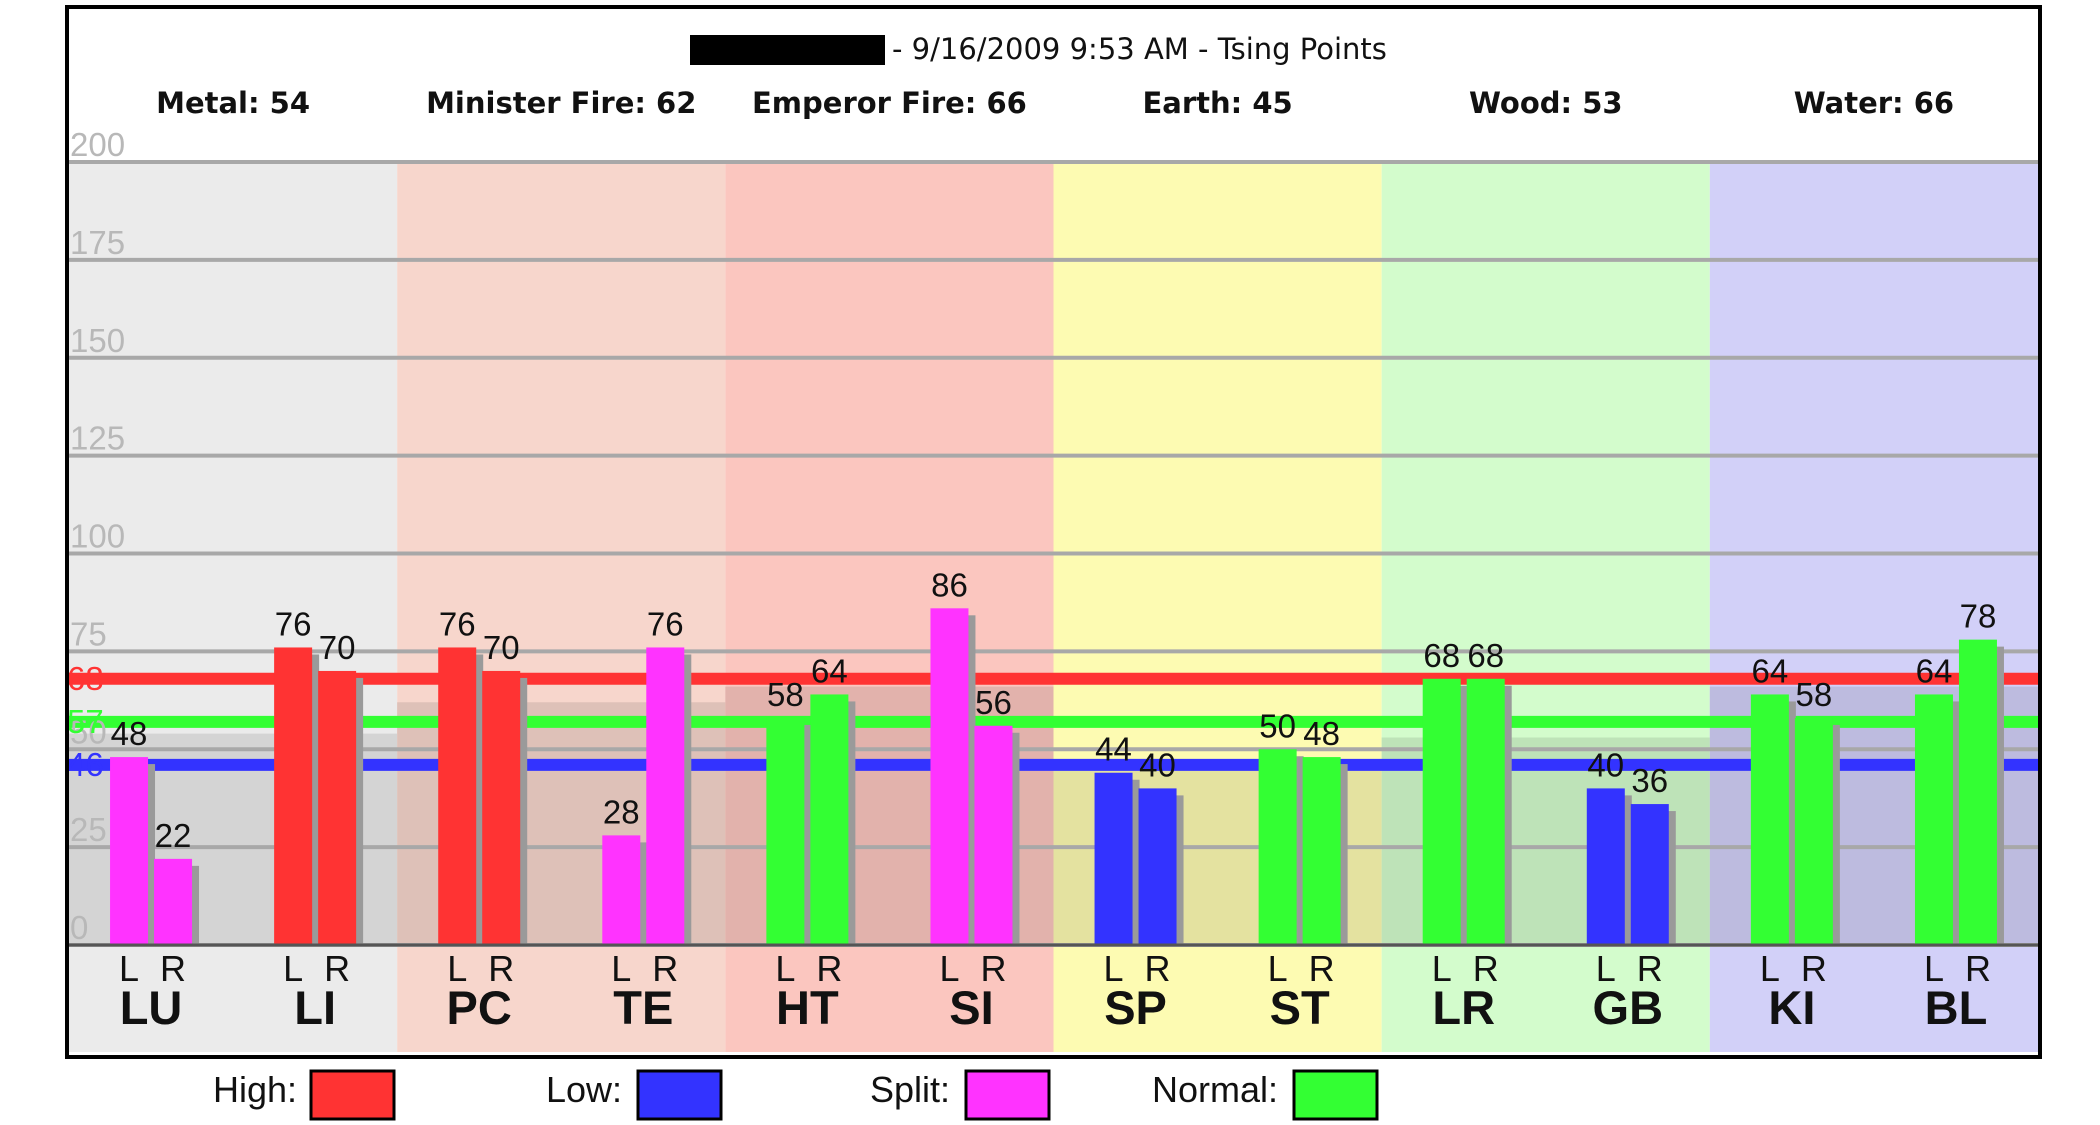 The width and height of the screenshot is (2100, 1125). I want to click on data-label: 40, so click(1157, 764).